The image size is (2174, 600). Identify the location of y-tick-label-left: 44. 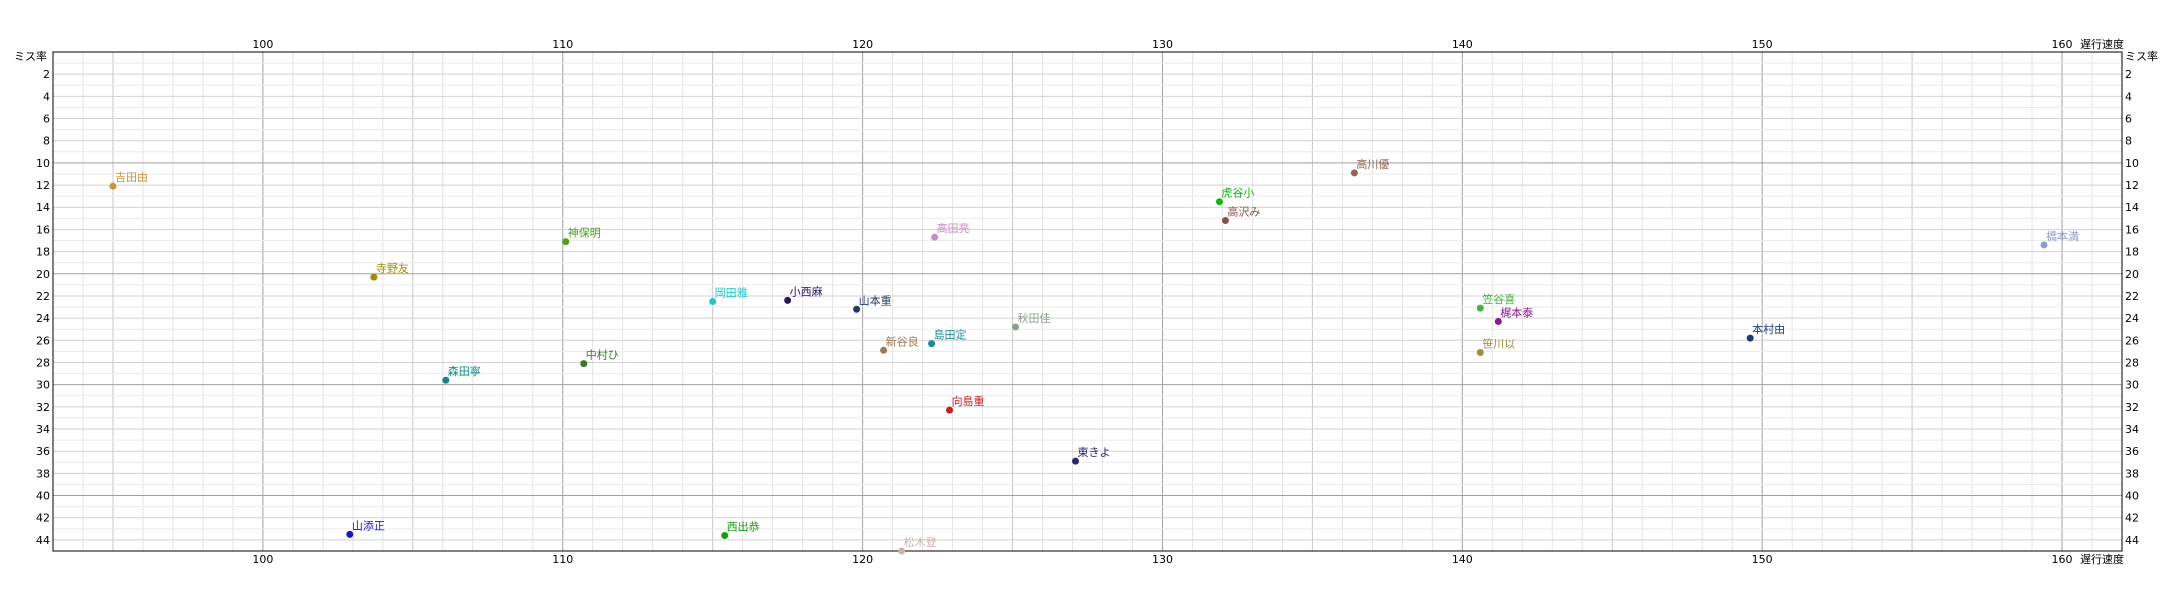
(43, 540).